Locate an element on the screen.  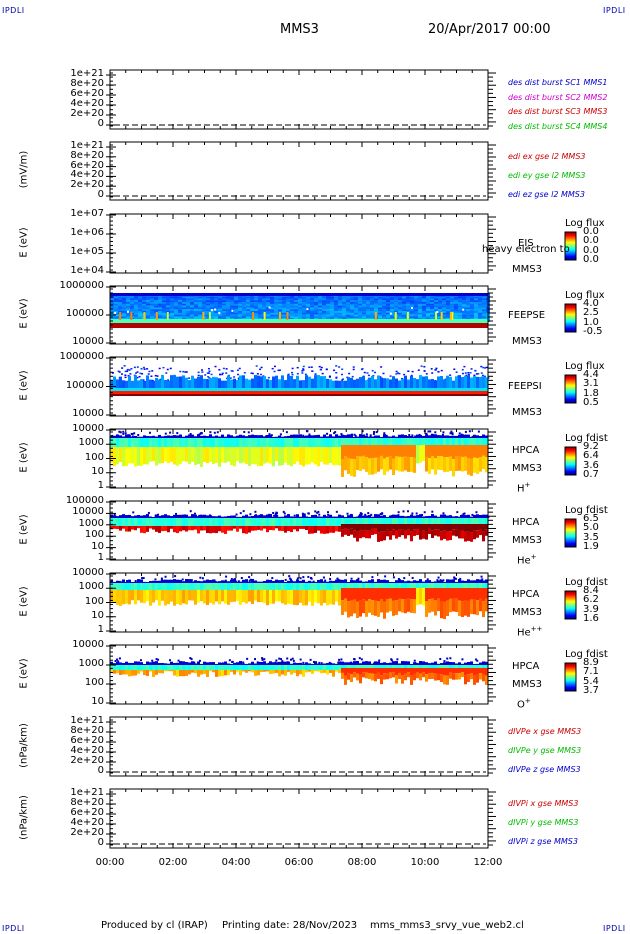
legend-entry-edi: edi ez gse l2 MMS3 is located at coordinates (546, 194).